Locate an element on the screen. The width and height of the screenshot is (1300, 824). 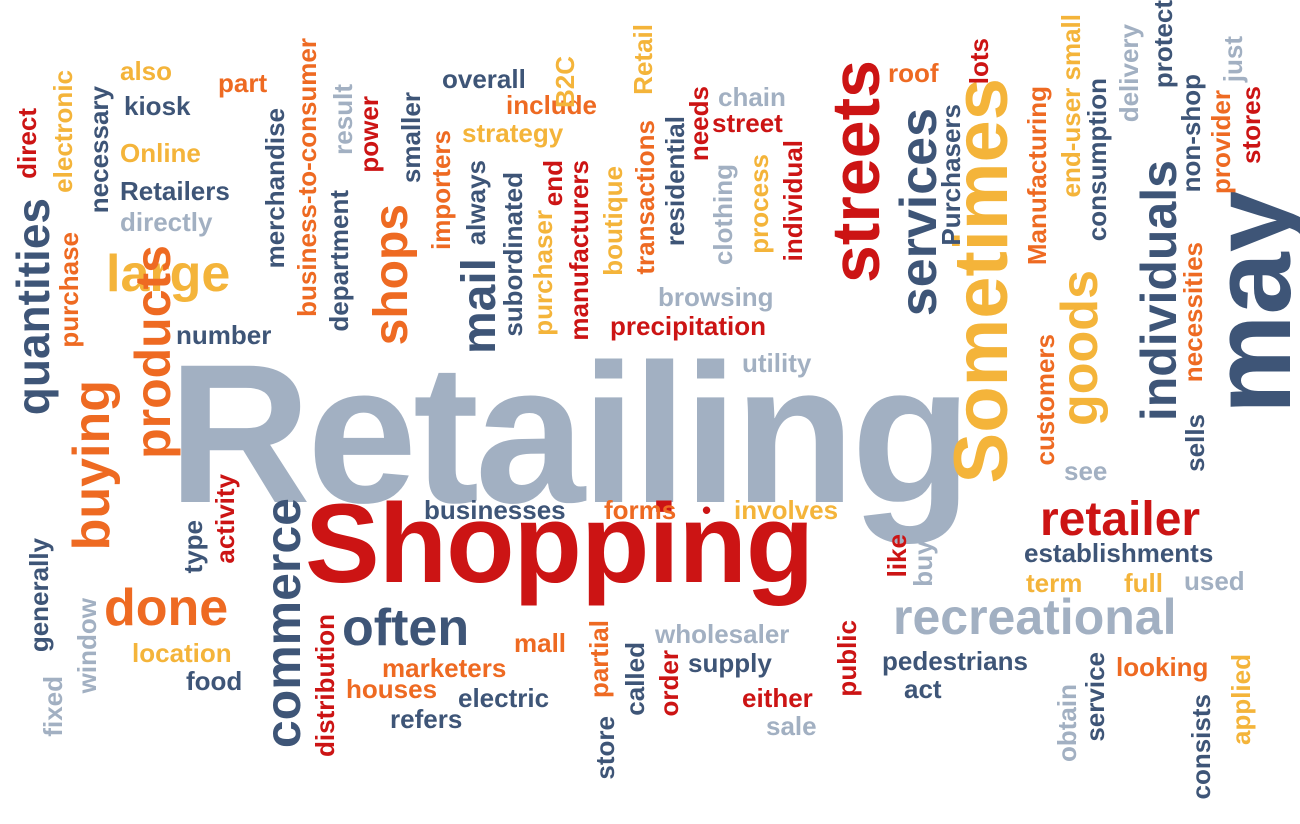
word-always: always is located at coordinates (476, 203).